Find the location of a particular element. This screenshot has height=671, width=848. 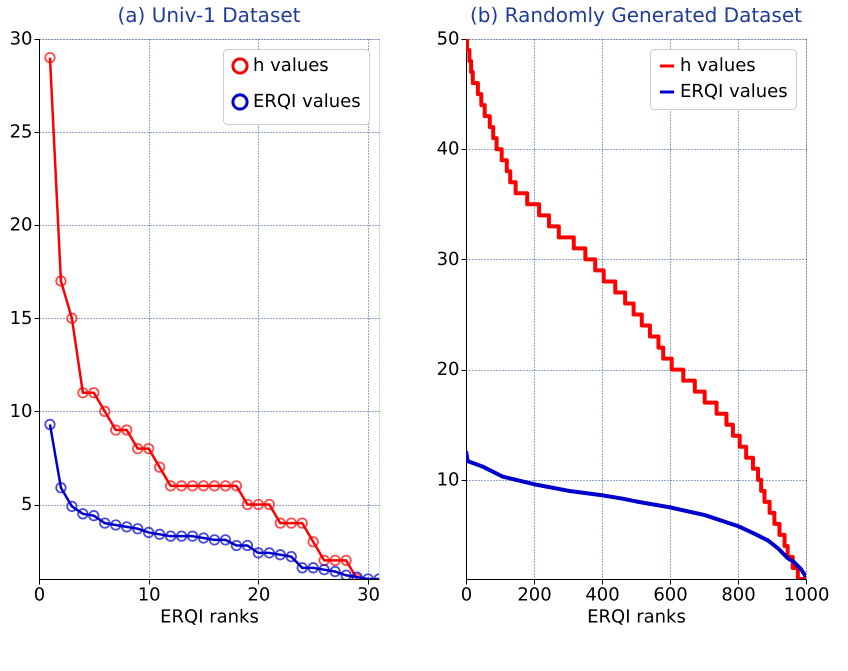

x-tick-label: 600 is located at coordinates (670, 595).